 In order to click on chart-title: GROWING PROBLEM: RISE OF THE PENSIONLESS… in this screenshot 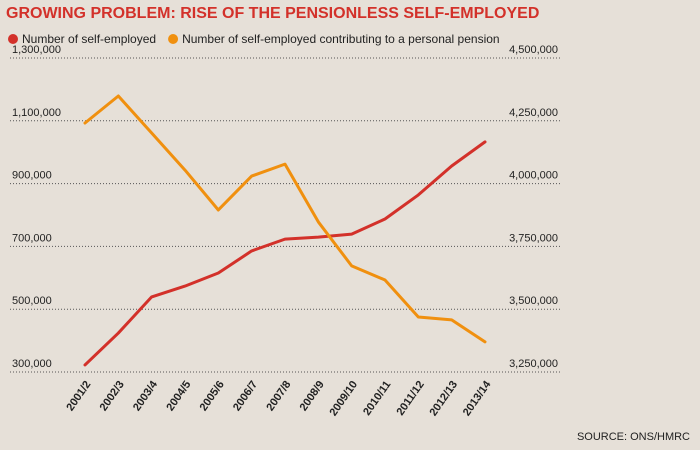, I will do `click(272, 13)`.